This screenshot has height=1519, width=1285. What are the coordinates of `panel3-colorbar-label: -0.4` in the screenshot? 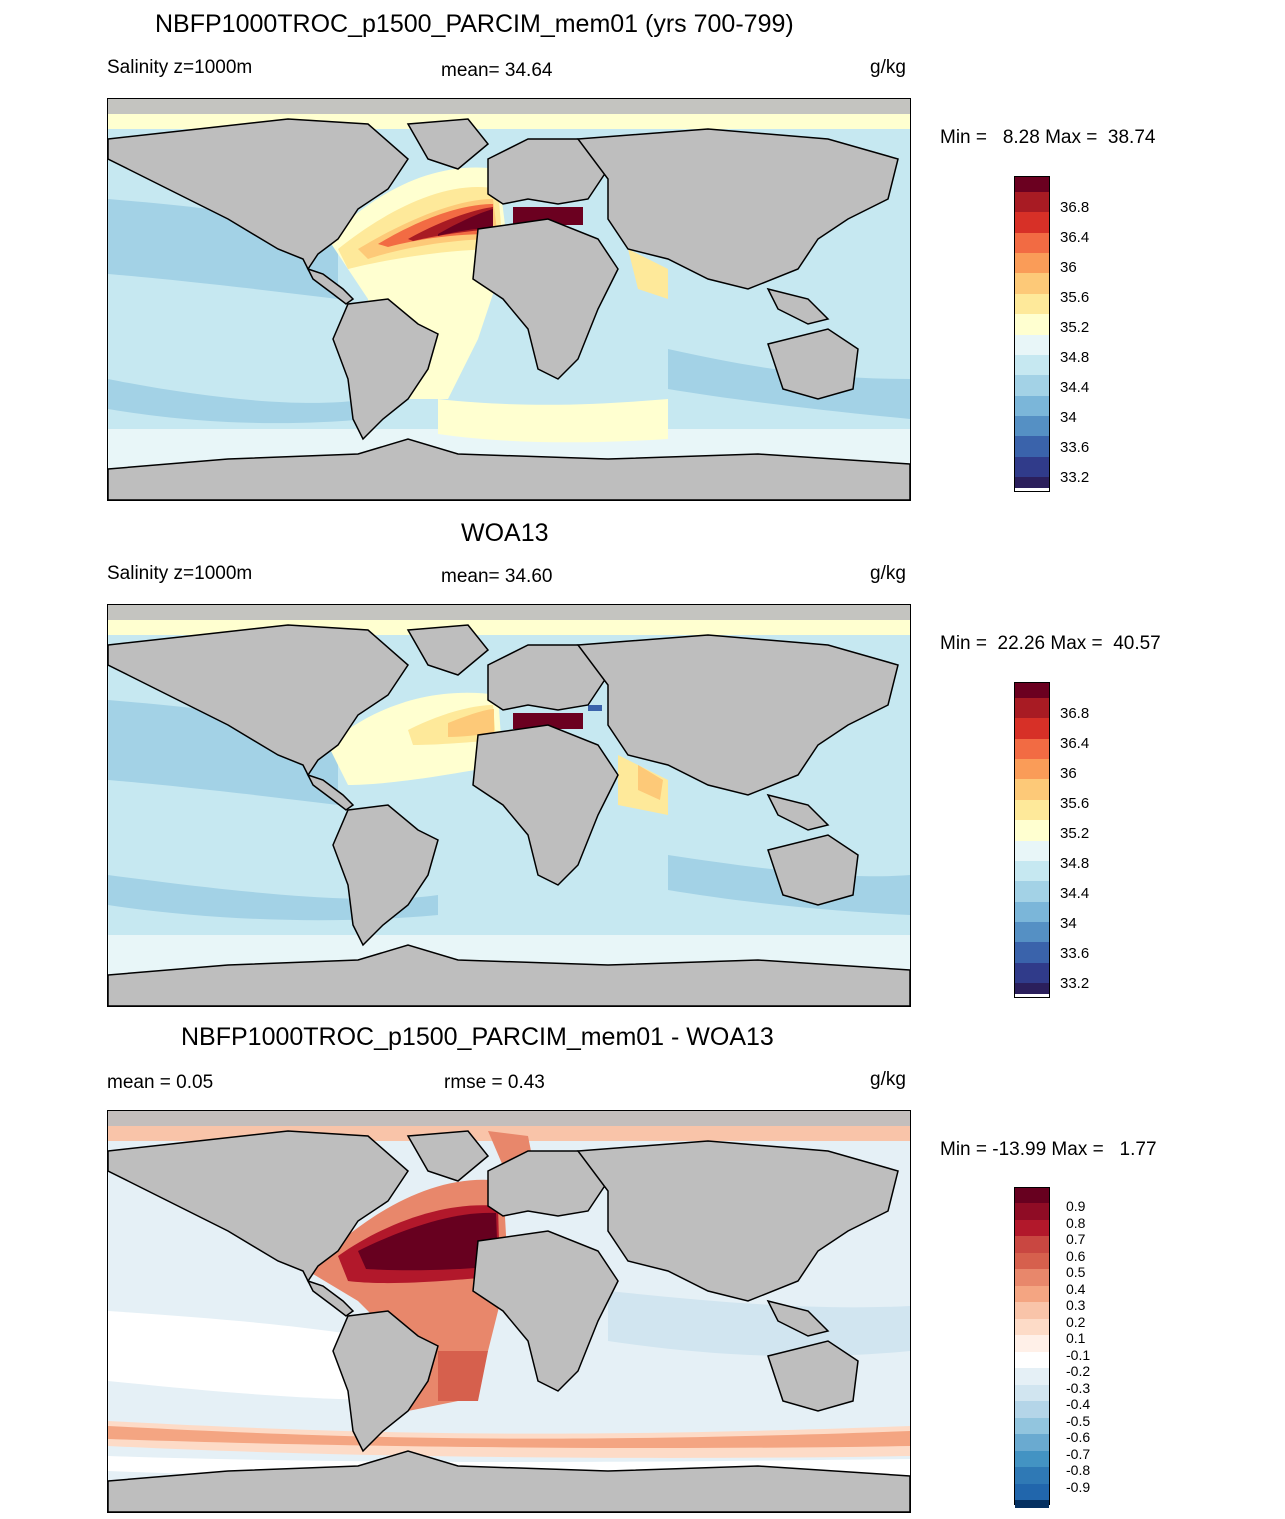 It's located at (1078, 1404).